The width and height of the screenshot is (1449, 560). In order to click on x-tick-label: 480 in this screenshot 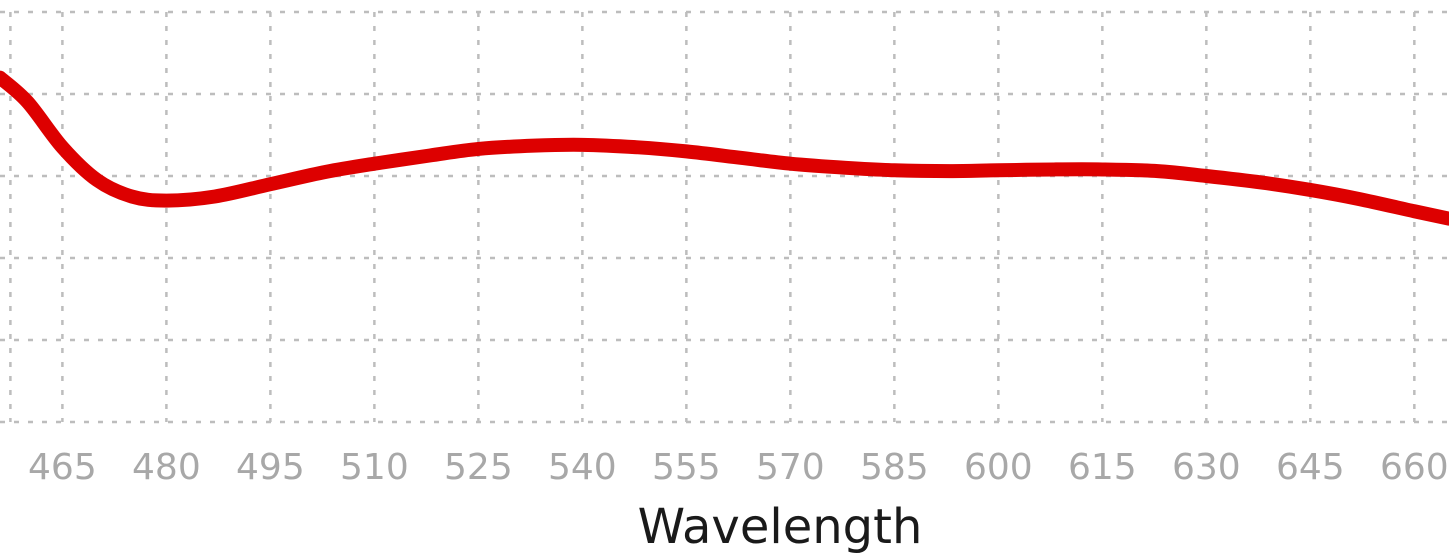, I will do `click(166, 467)`.